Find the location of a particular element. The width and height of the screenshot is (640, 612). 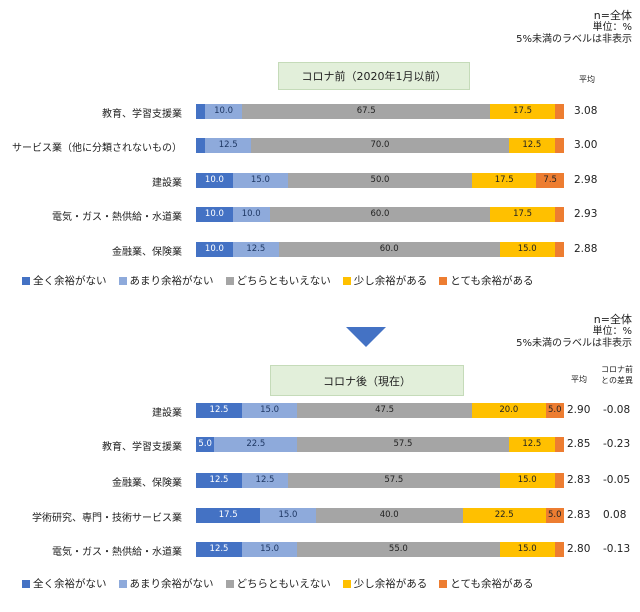

legend-after: 全く余裕がない あまり余裕がない どちらともいえない 少し余裕がある とても余裕がある is located at coordinates (277, 583).